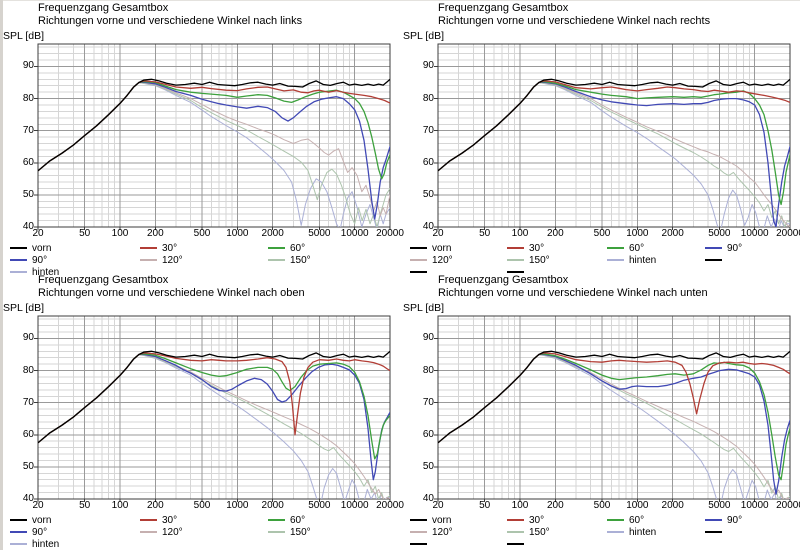  I want to click on y-tick-label: 80, so click(28, 98).